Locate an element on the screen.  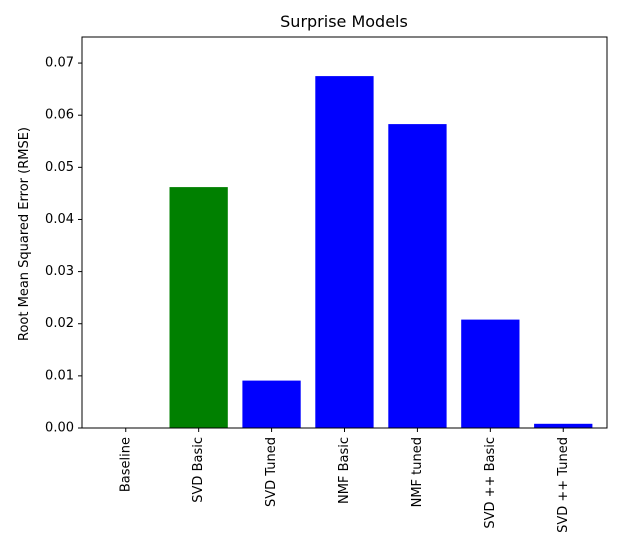
x-tick-label: NMF tuned is located at coordinates (417, 472).